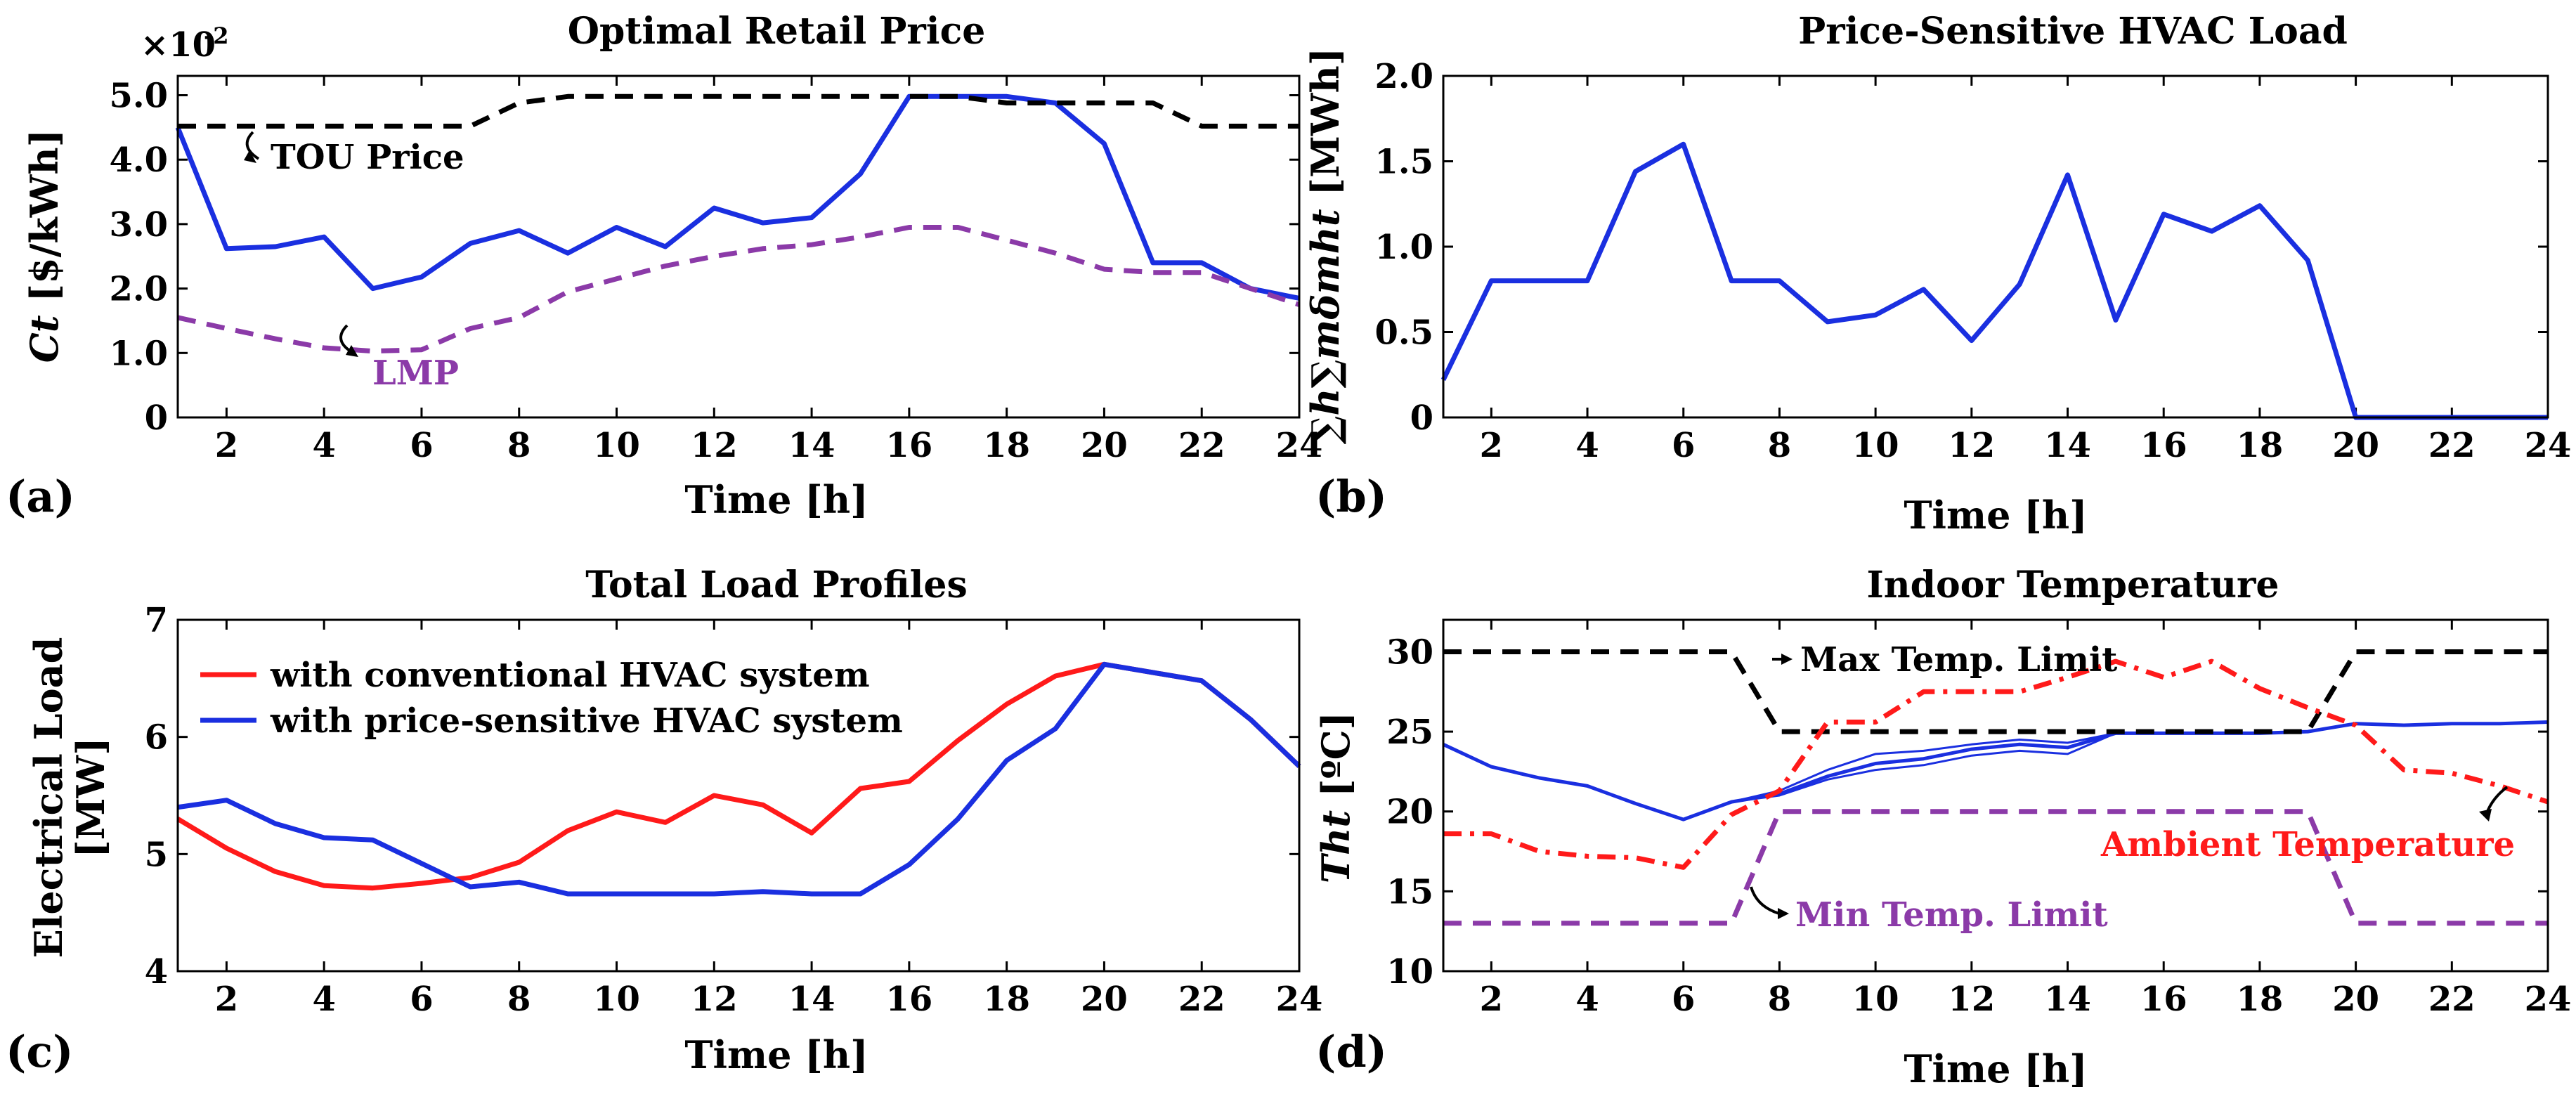 This screenshot has width=2576, height=1104. I want to click on panel-c-xtick-label: 18, so click(1006, 999).